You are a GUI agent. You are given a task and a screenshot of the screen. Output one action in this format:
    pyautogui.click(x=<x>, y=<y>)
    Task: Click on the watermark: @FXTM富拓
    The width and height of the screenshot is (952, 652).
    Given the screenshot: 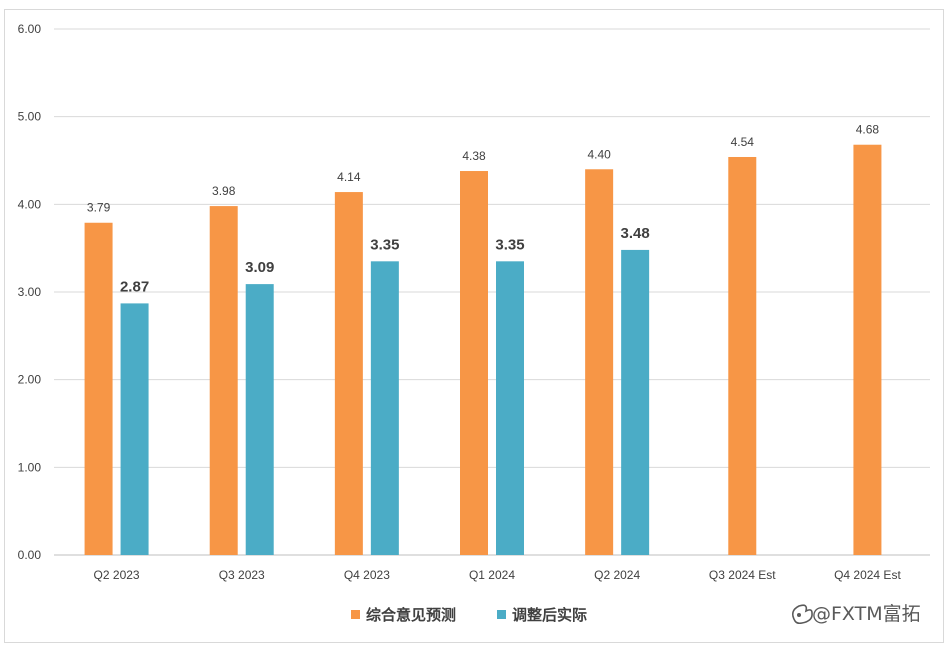 What is the action you would take?
    pyautogui.click(x=856, y=614)
    